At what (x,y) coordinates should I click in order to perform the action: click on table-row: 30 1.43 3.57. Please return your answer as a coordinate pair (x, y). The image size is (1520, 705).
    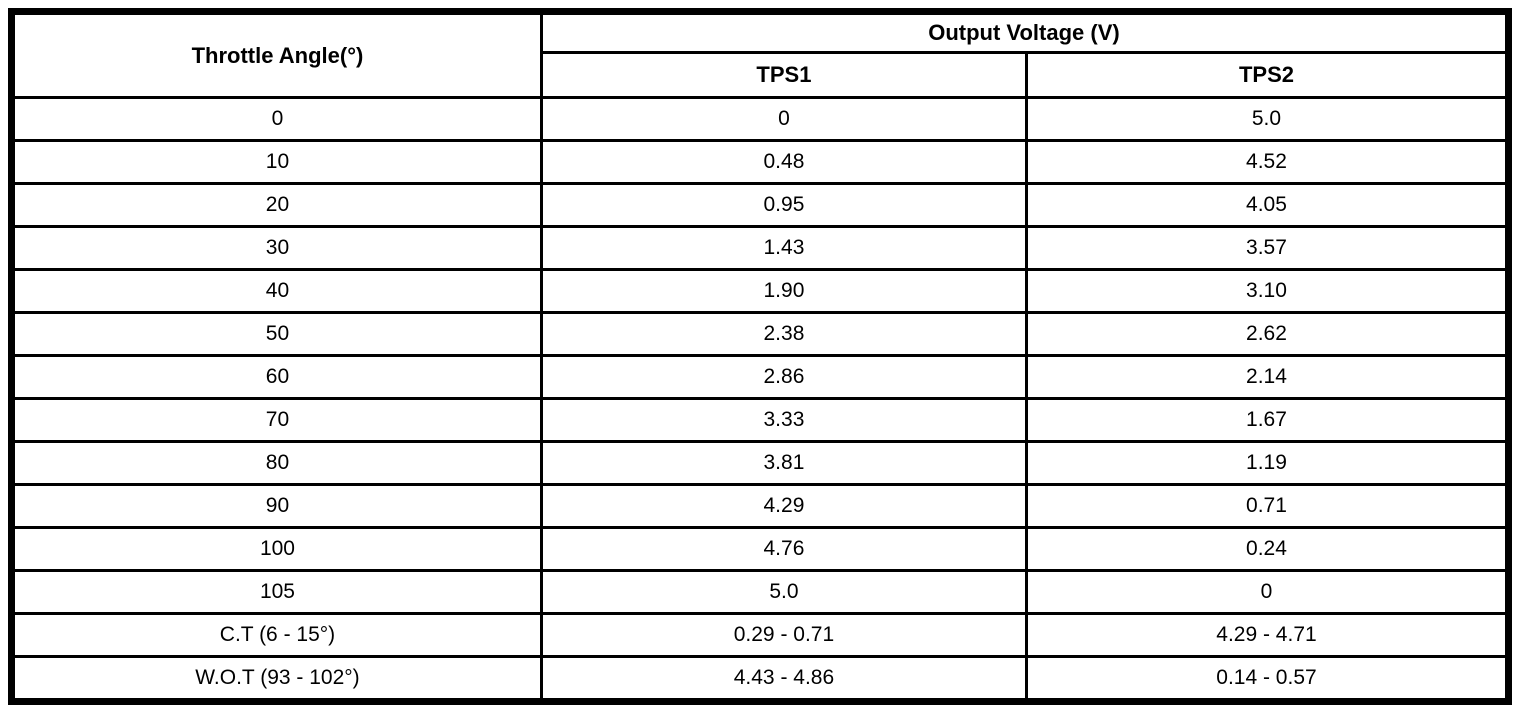
    Looking at the image, I should click on (760, 248).